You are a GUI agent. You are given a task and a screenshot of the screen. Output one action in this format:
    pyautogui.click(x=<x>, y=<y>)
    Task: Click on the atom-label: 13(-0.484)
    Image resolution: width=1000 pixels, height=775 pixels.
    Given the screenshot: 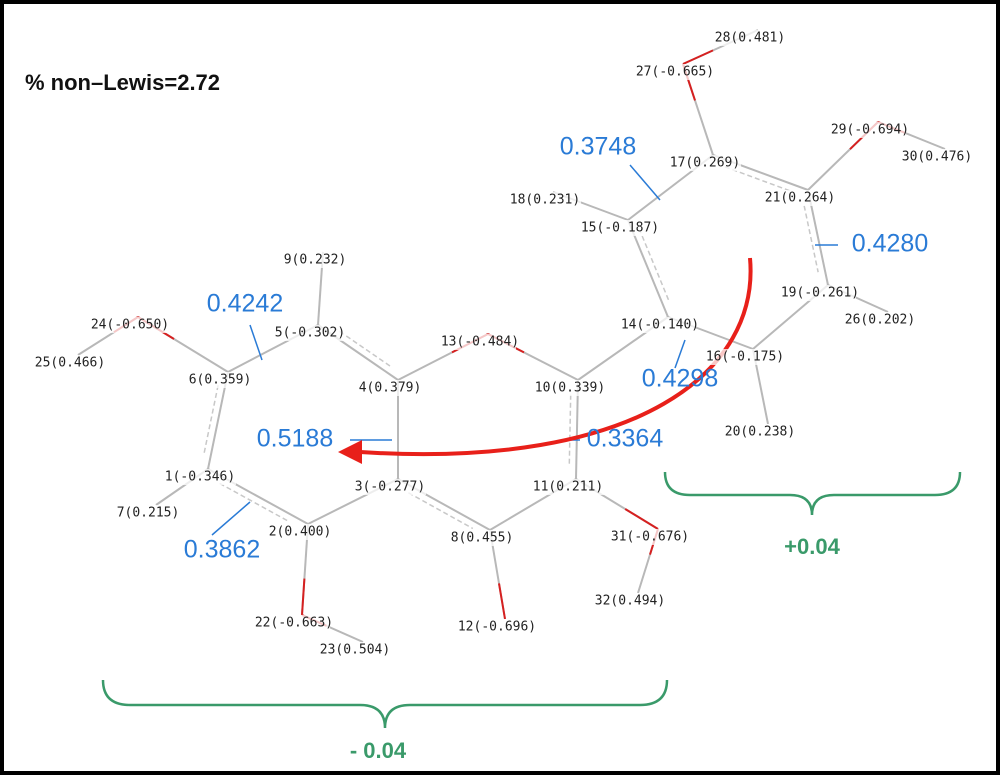 What is the action you would take?
    pyautogui.click(x=480, y=342)
    